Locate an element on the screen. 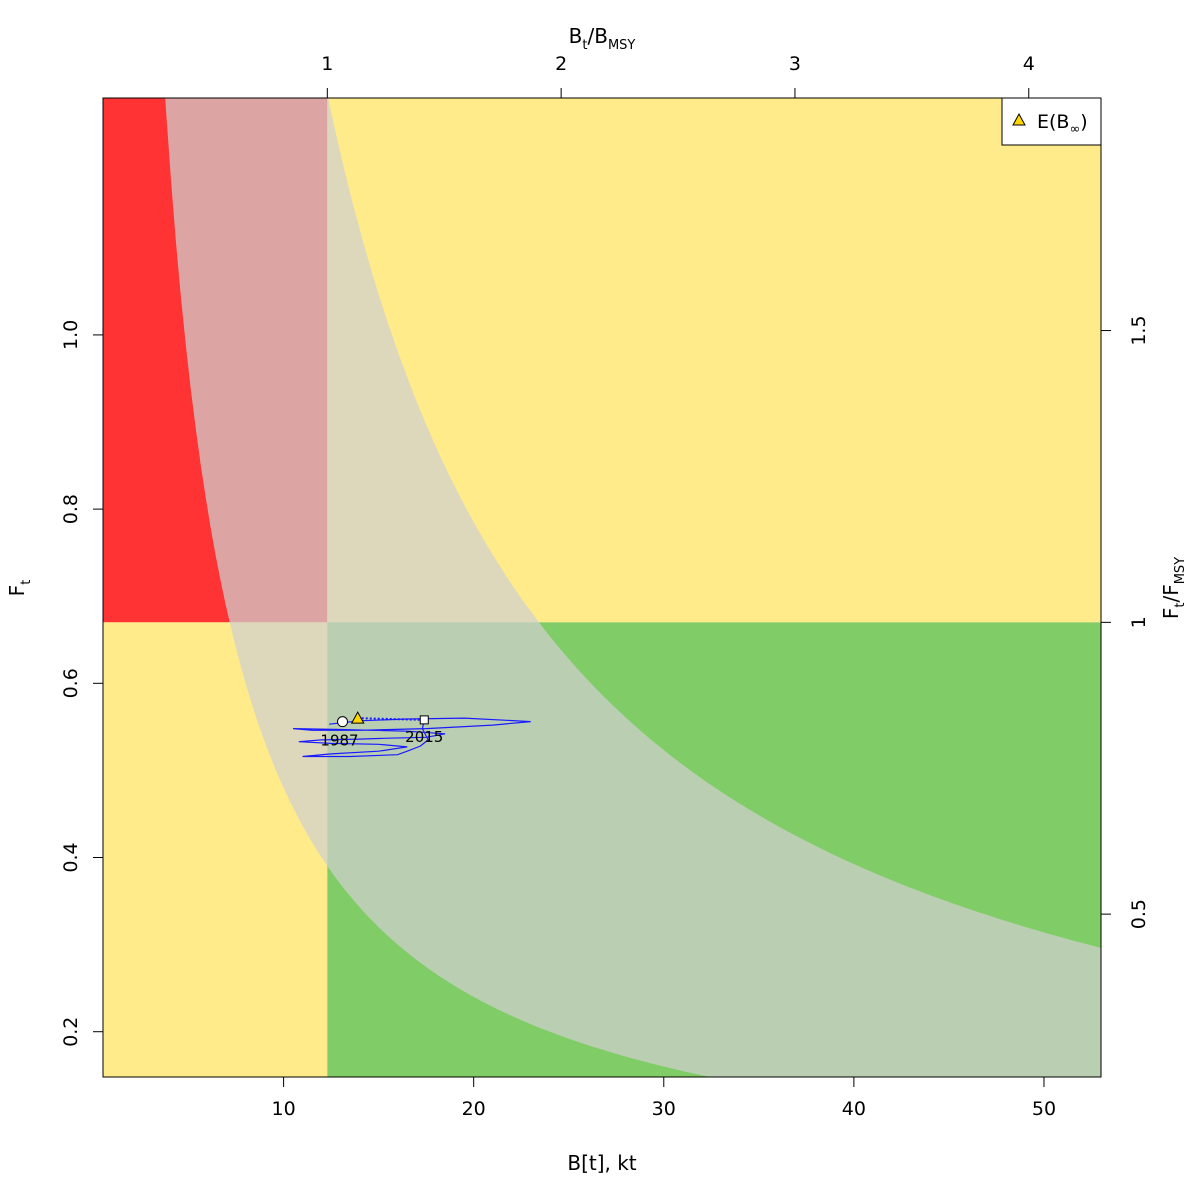 The image size is (1200, 1200). end-point is located at coordinates (424, 720).